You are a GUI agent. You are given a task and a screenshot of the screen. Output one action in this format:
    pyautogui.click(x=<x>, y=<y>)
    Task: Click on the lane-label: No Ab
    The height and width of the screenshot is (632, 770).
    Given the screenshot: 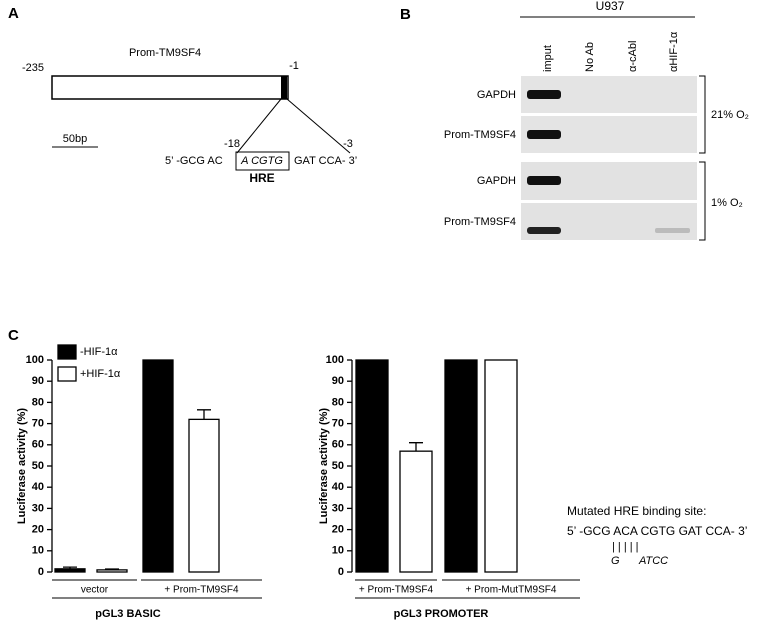 What is the action you would take?
    pyautogui.click(x=590, y=57)
    